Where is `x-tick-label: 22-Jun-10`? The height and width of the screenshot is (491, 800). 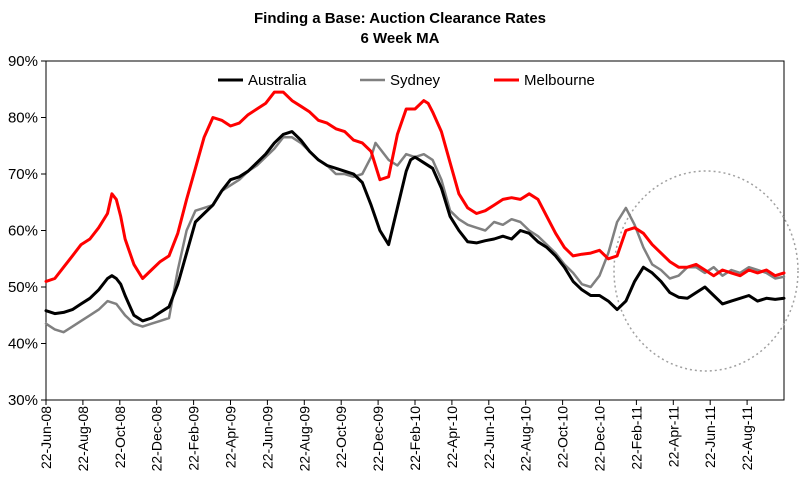
x-tick-label: 22-Jun-10 is located at coordinates (489, 437).